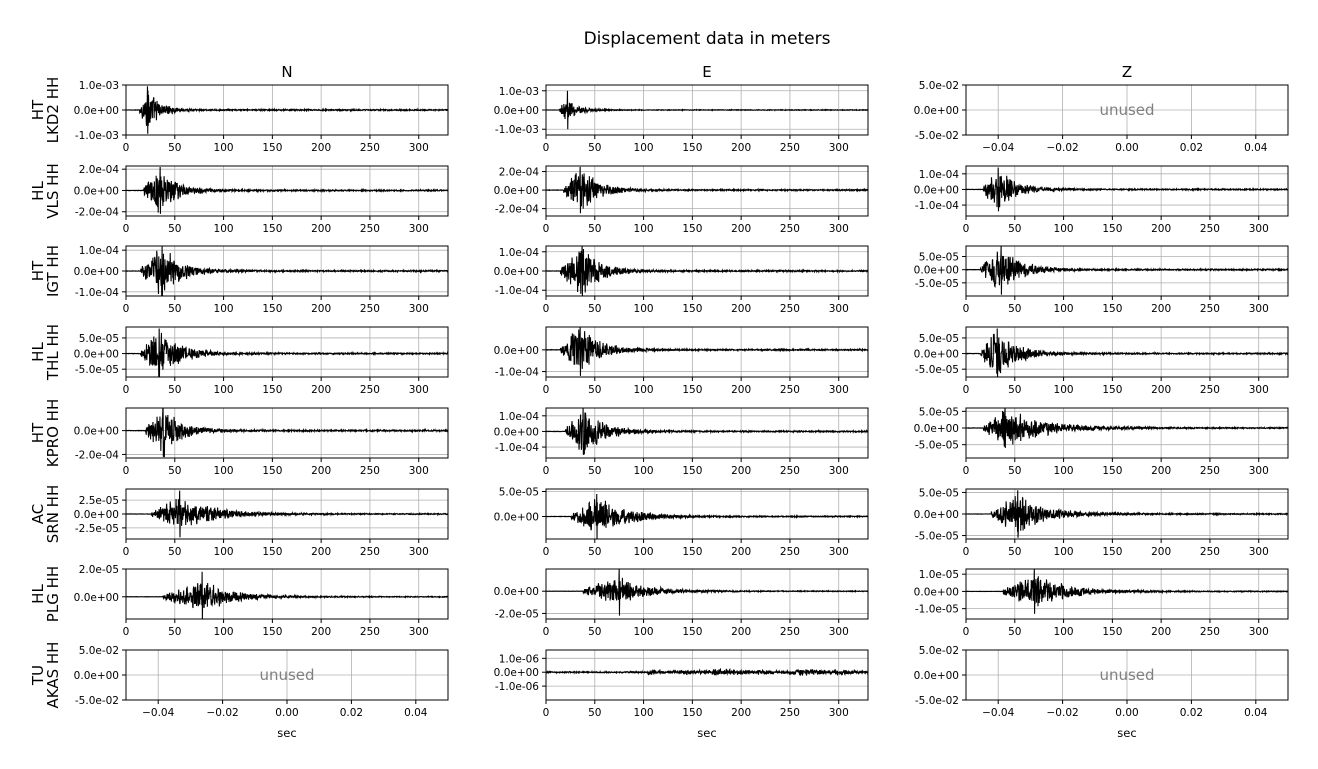 Image resolution: width=1318 pixels, height=769 pixels. Describe the element at coordinates (53, 352) in the screenshot. I see `row-label-line: THL HH` at that location.